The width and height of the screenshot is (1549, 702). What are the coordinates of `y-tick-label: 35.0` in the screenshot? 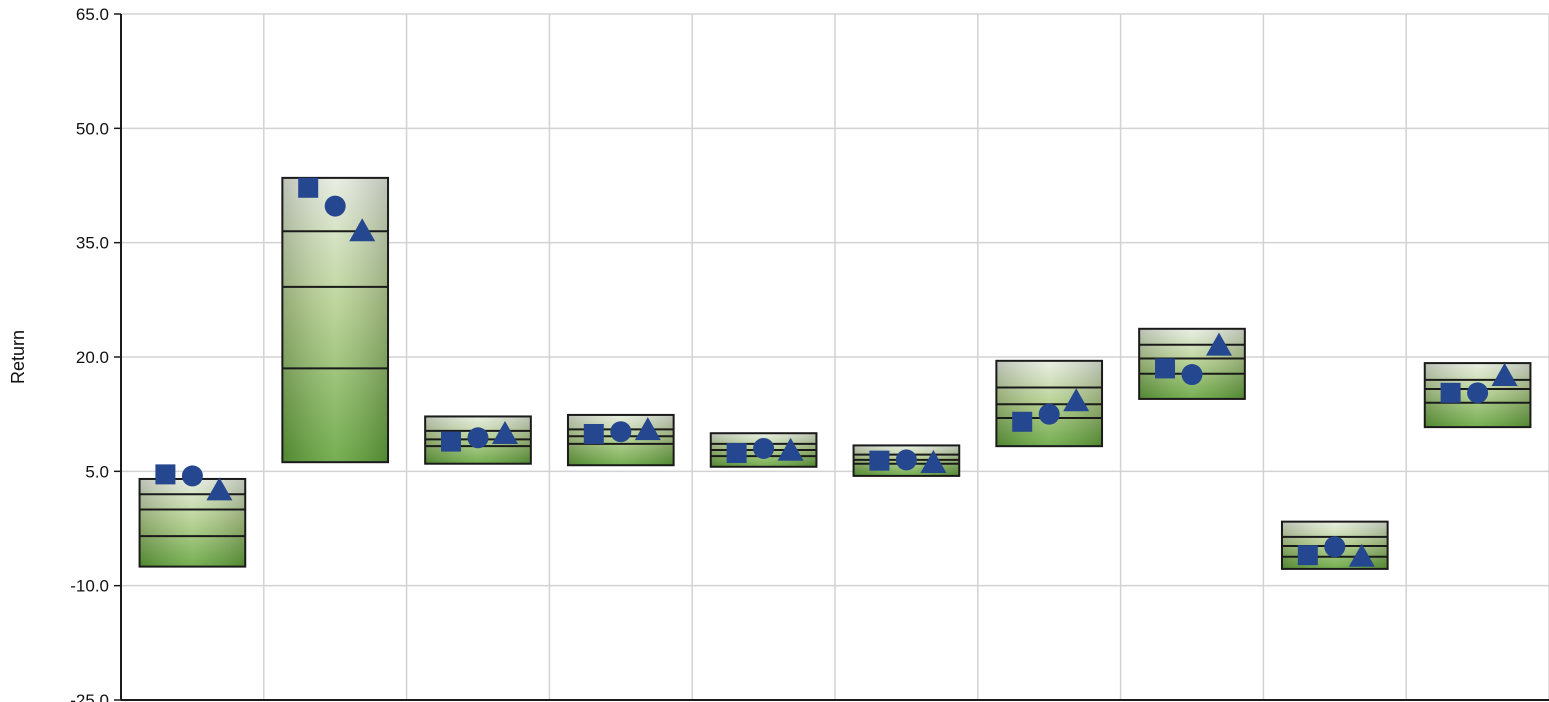 It's located at (92, 243).